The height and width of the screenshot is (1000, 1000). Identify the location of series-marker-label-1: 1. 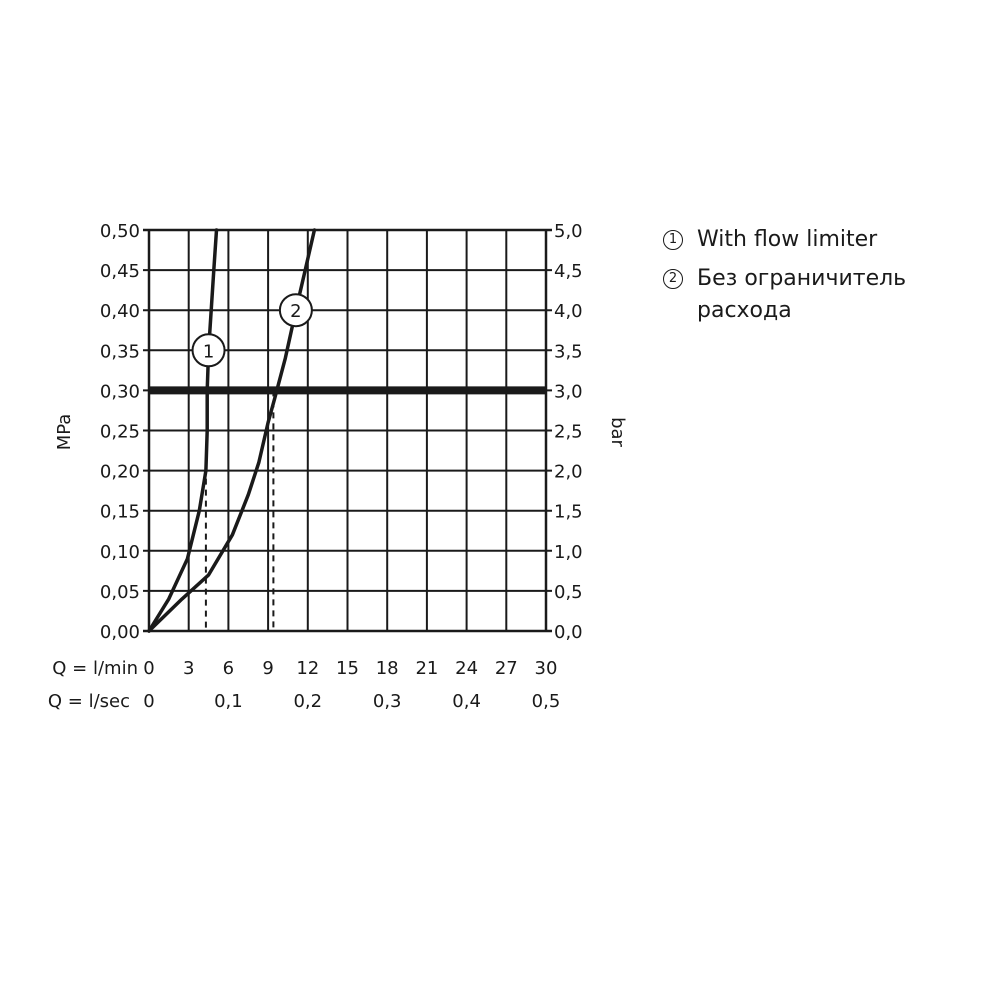
(208, 351).